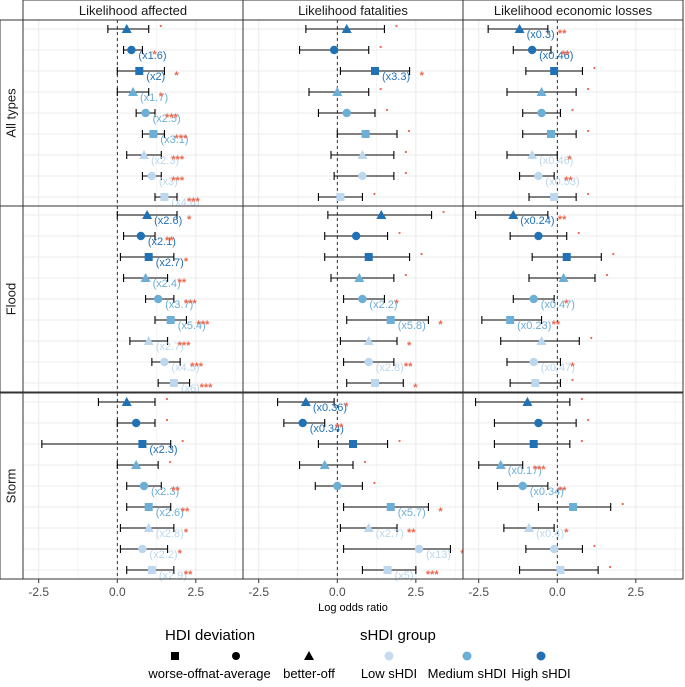 Image resolution: width=685 pixels, height=687 pixels. I want to click on odds-label: (x0.4), so click(550, 534).